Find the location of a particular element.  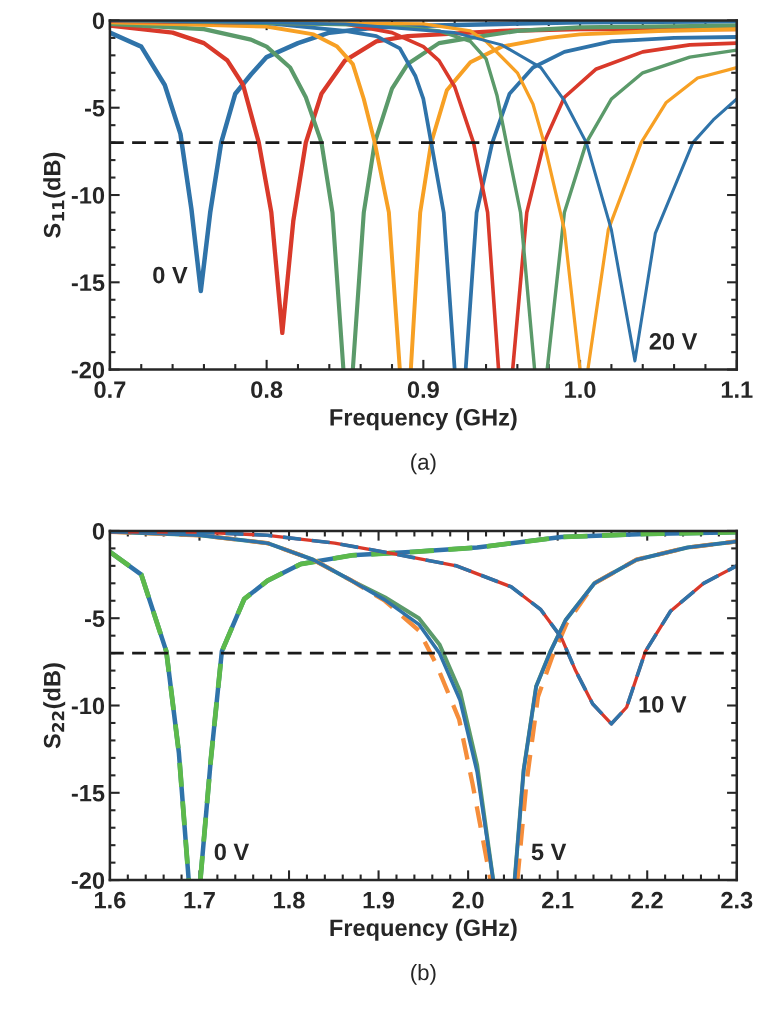

x-tick-label: 2.1 is located at coordinates (558, 900).